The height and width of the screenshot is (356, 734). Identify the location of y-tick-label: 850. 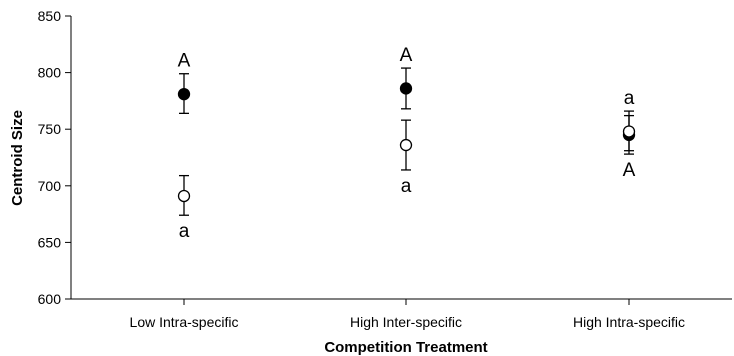
(50, 16).